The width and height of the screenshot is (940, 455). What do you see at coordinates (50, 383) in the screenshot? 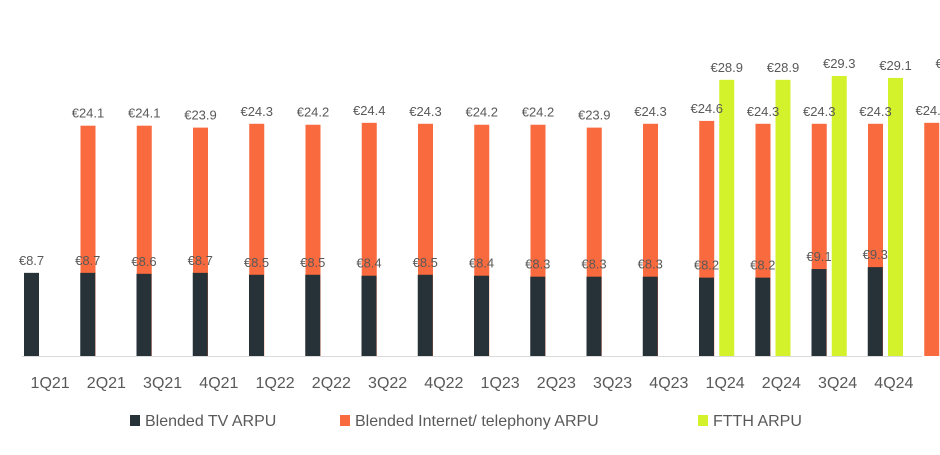
I see `x-tick-label-1q21: 1Q21` at bounding box center [50, 383].